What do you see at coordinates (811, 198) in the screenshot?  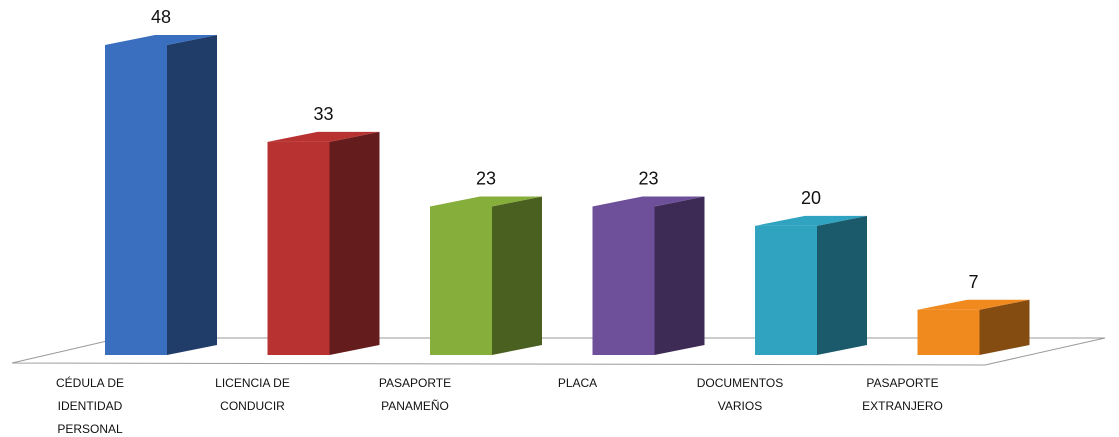 I see `value-label: 20` at bounding box center [811, 198].